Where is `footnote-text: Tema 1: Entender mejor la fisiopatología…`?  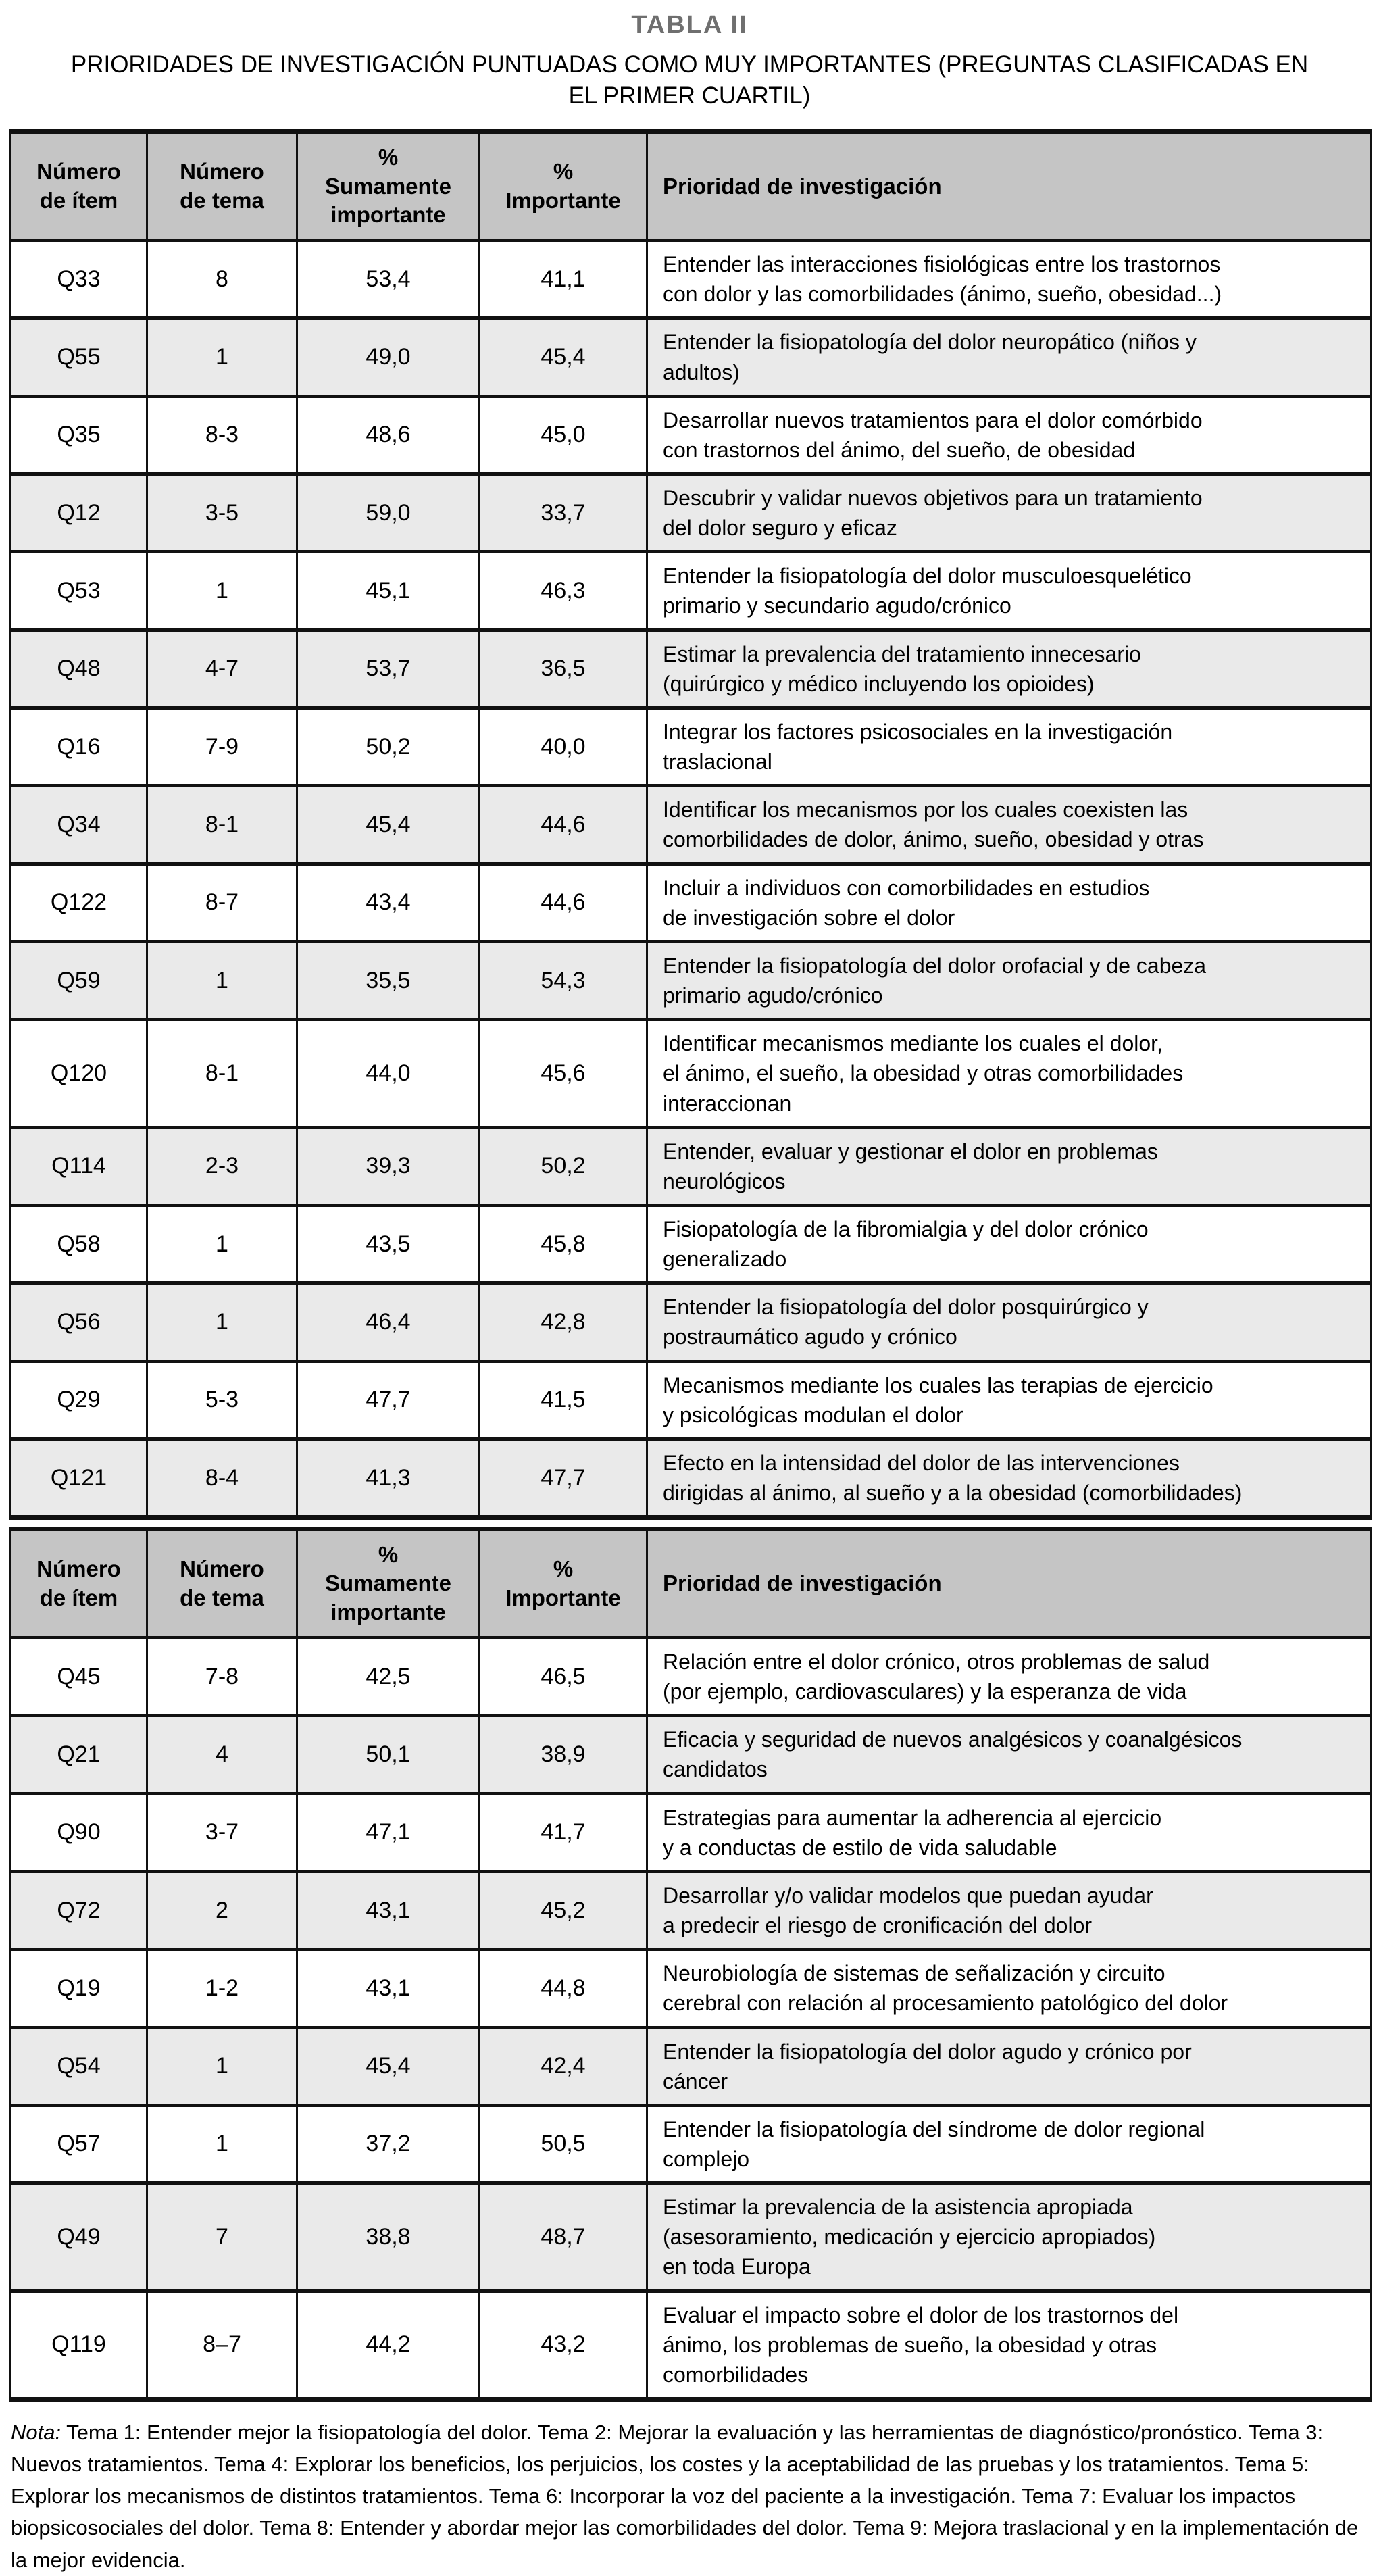 footnote-text: Tema 1: Entender mejor la fisiopatología… is located at coordinates (685, 2496).